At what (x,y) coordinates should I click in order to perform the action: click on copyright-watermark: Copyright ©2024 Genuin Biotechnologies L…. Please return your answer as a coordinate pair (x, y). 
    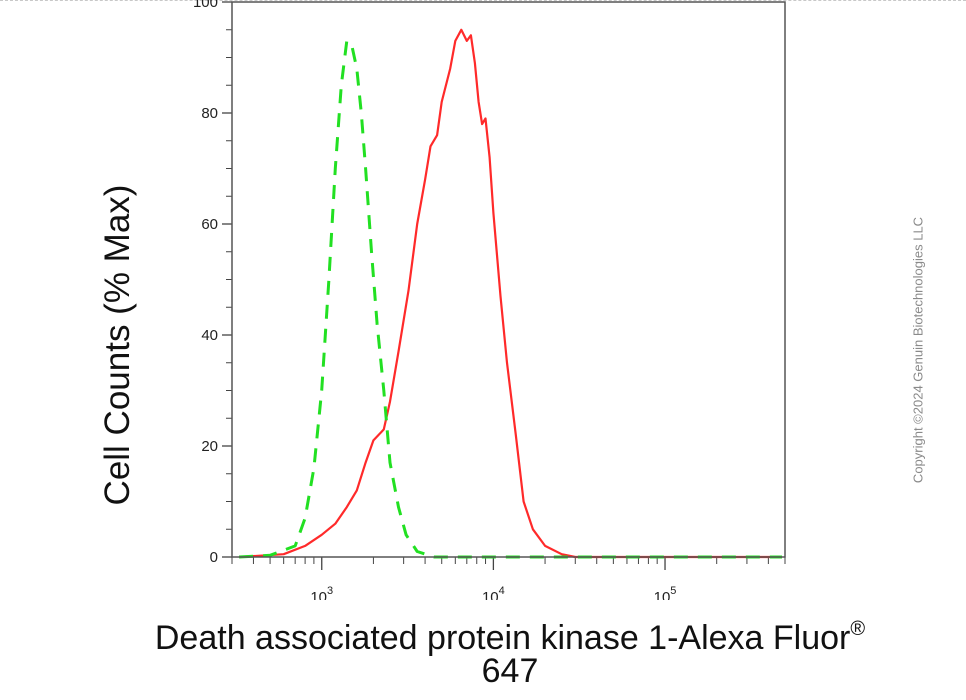
    Looking at the image, I should click on (918, 350).